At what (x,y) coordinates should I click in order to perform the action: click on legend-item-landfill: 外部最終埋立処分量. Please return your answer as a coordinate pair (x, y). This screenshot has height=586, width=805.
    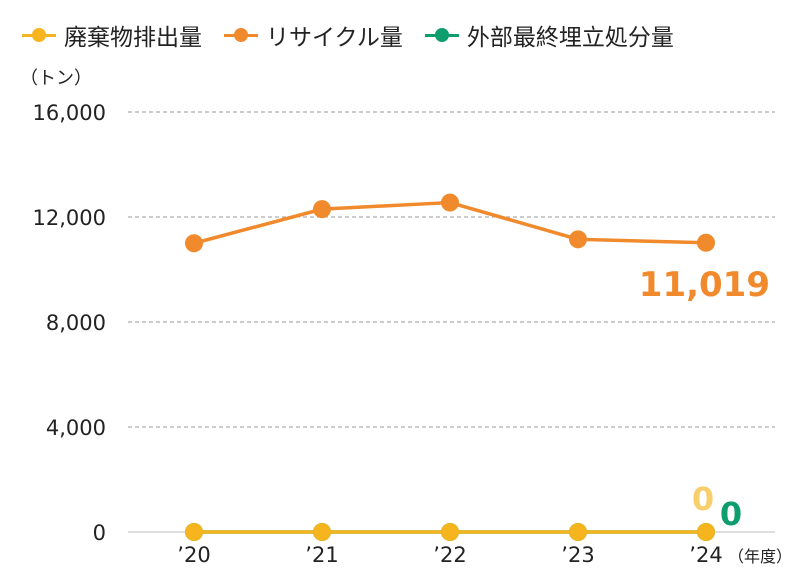
    Looking at the image, I should click on (549, 35).